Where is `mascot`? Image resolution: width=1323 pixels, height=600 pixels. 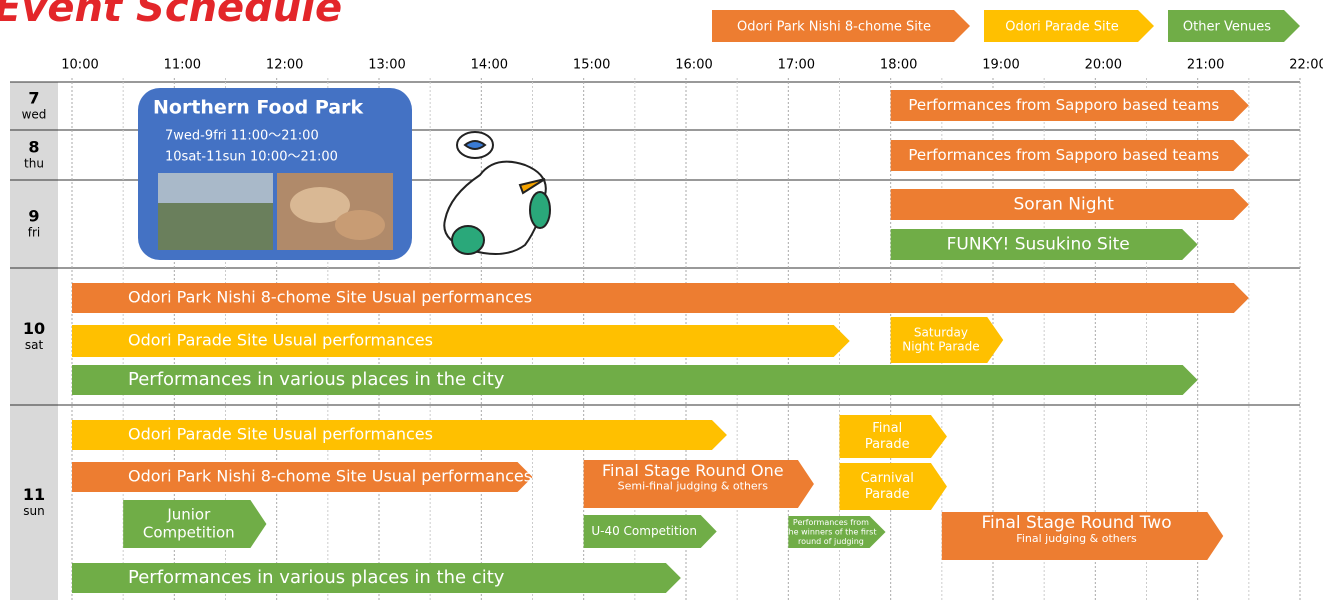 mascot is located at coordinates (497, 193).